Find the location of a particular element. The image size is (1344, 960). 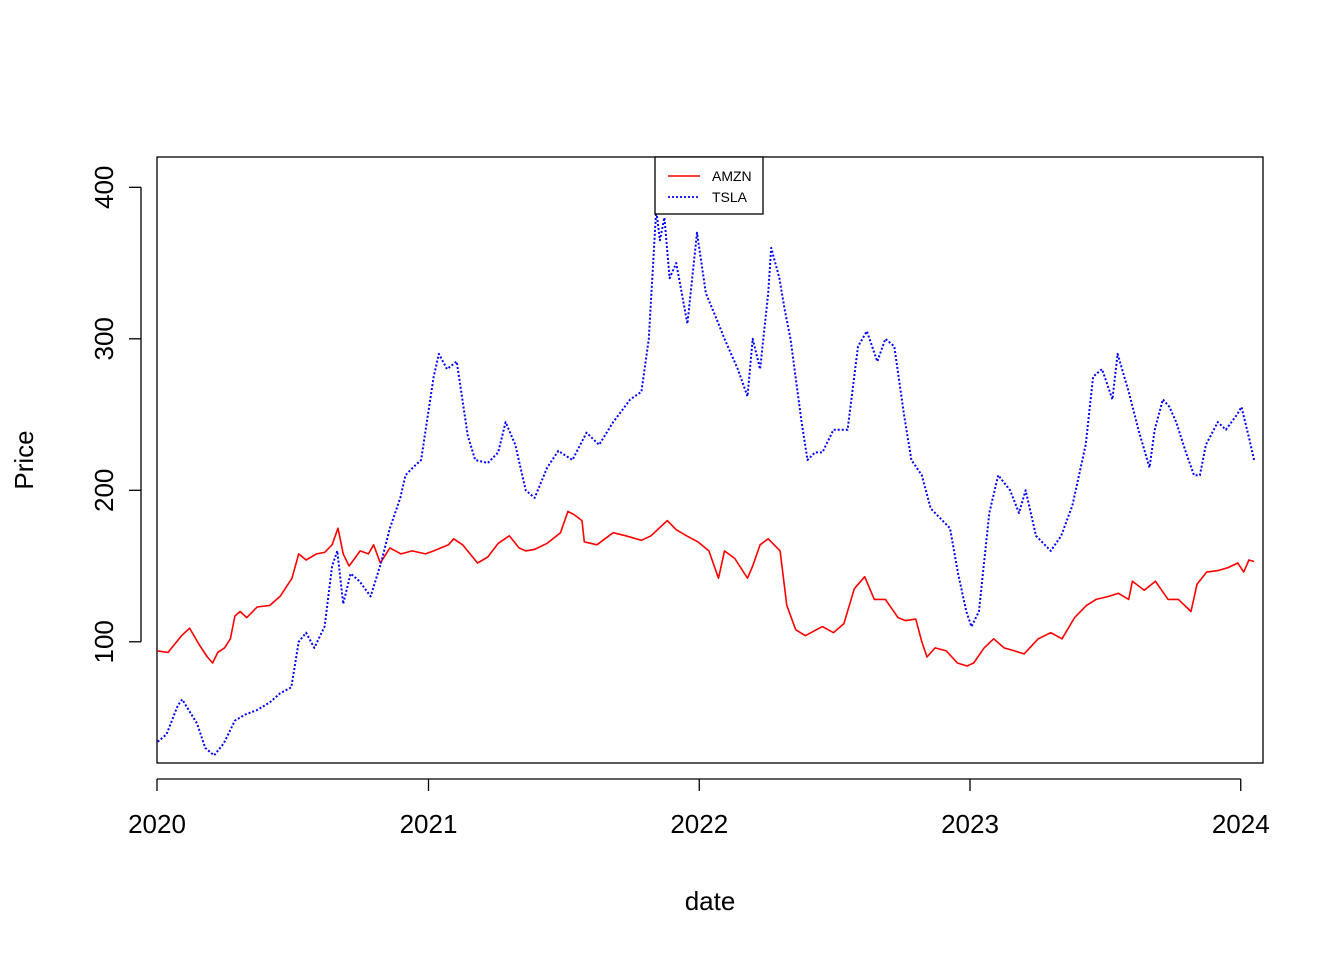

y-tick-label: 200 is located at coordinates (104, 490).